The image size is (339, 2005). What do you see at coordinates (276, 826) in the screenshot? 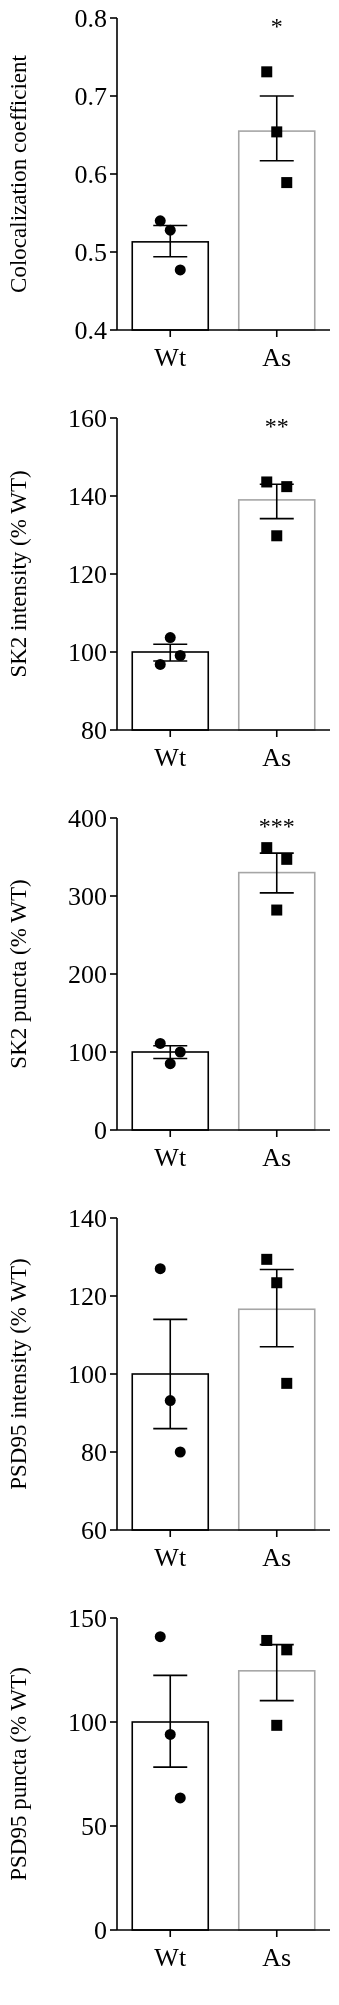
I see `annotation: ***` at bounding box center [276, 826].